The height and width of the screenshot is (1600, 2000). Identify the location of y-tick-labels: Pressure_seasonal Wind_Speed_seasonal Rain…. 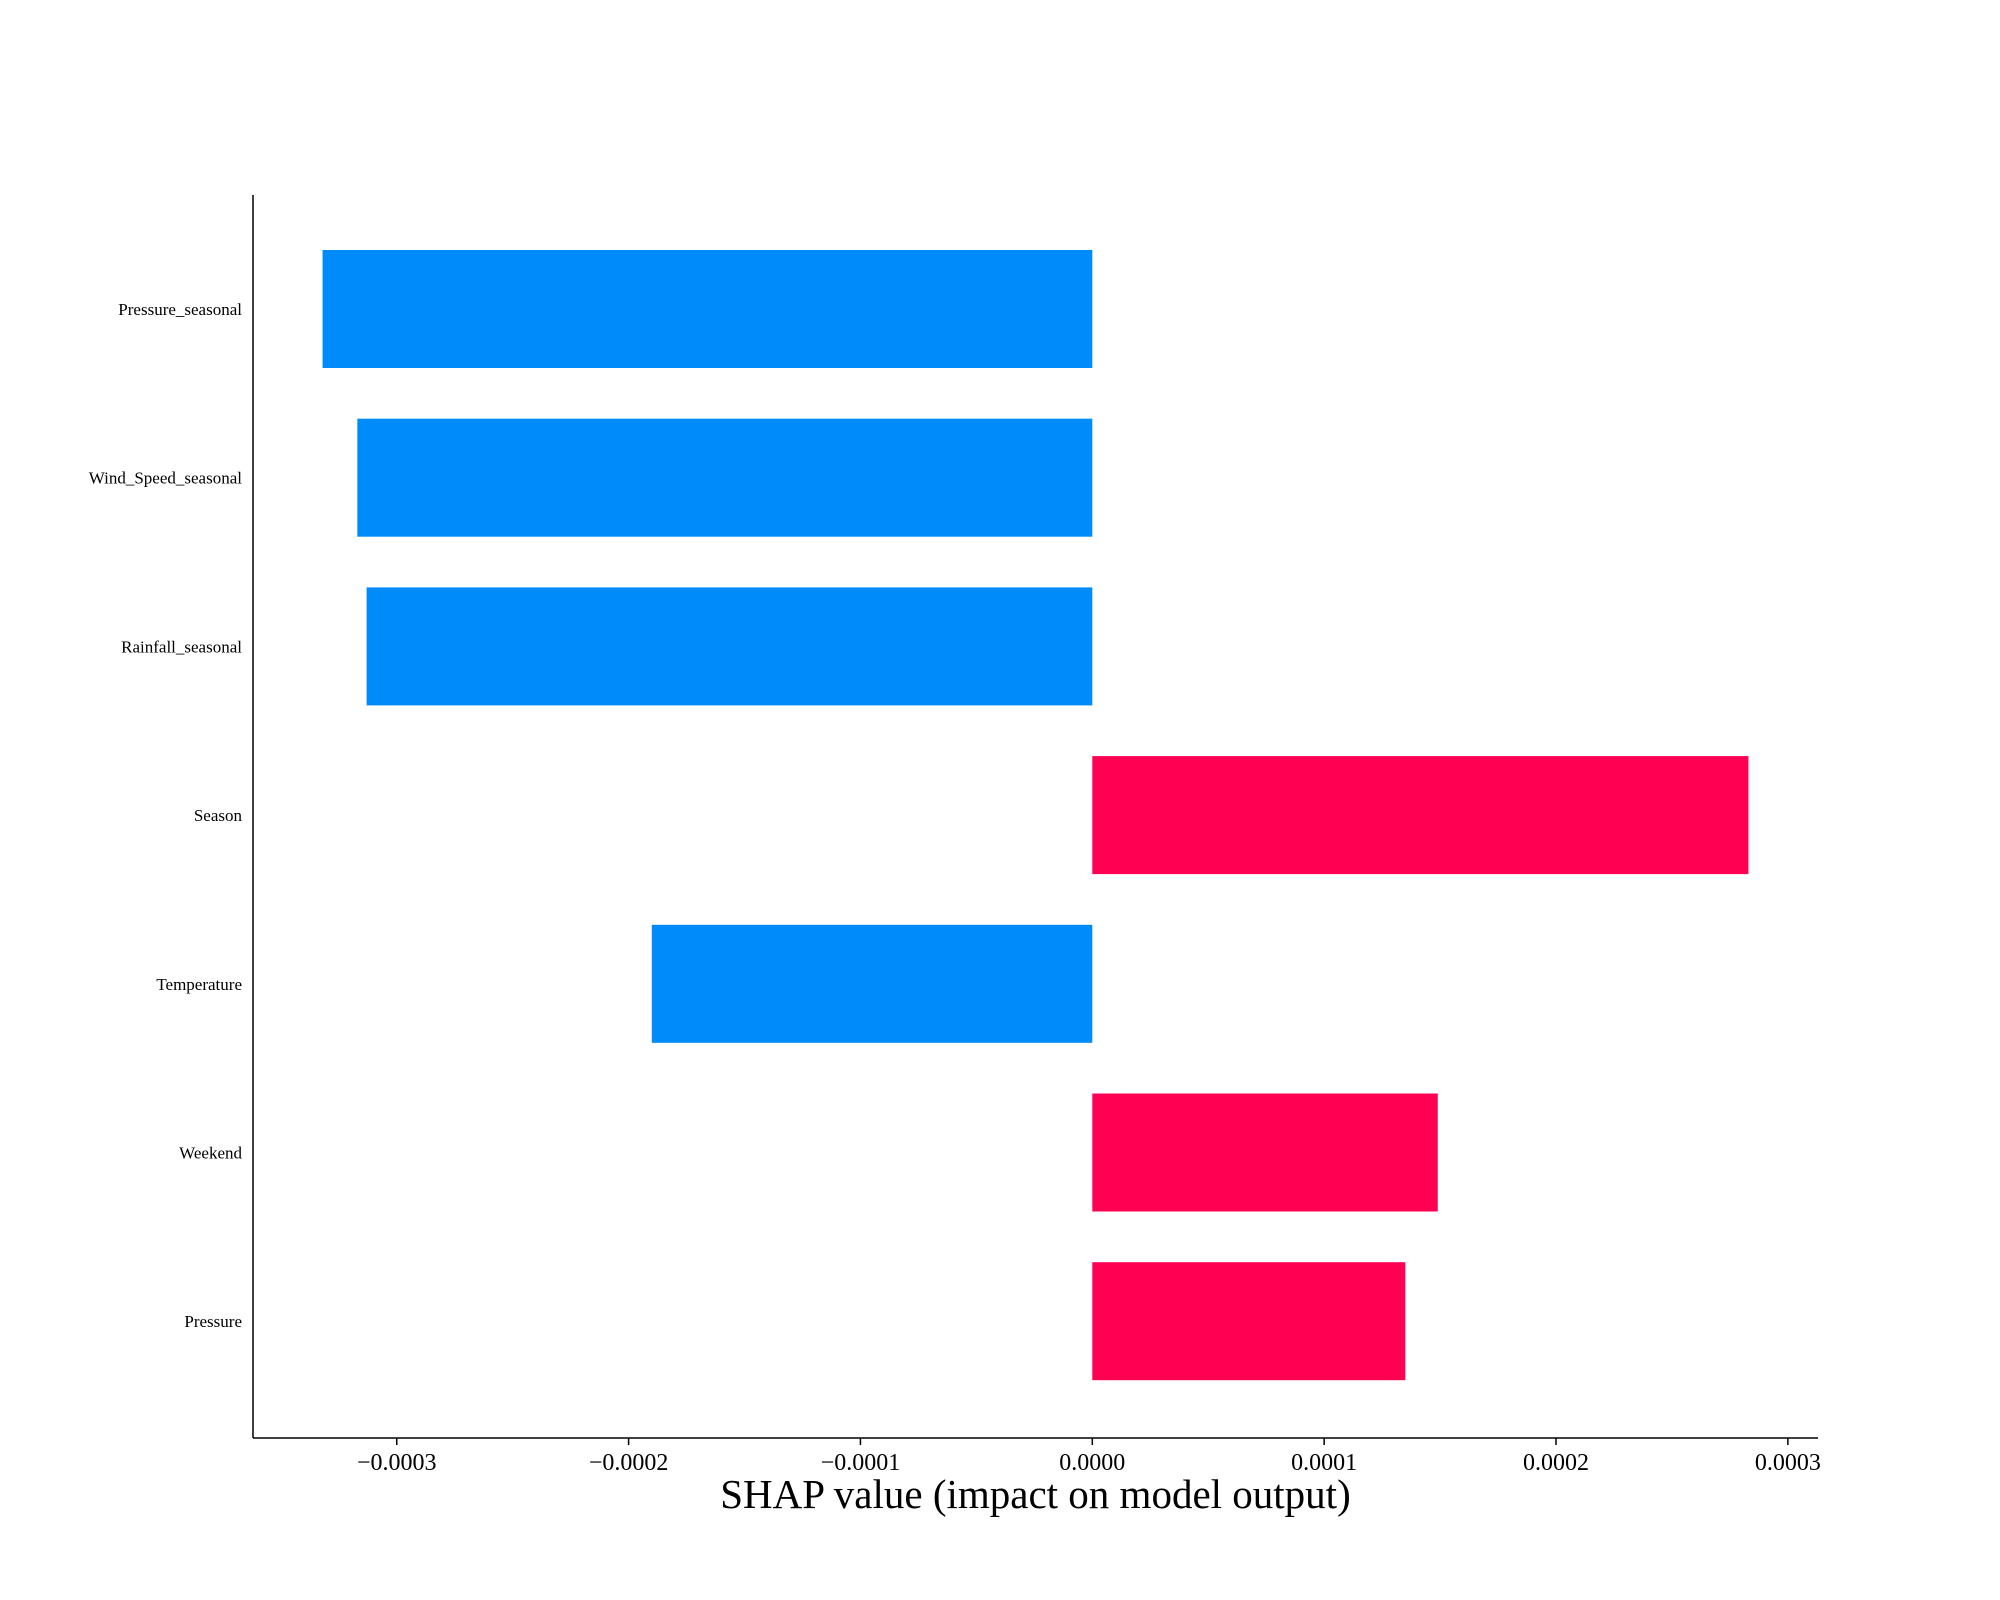
(166, 815).